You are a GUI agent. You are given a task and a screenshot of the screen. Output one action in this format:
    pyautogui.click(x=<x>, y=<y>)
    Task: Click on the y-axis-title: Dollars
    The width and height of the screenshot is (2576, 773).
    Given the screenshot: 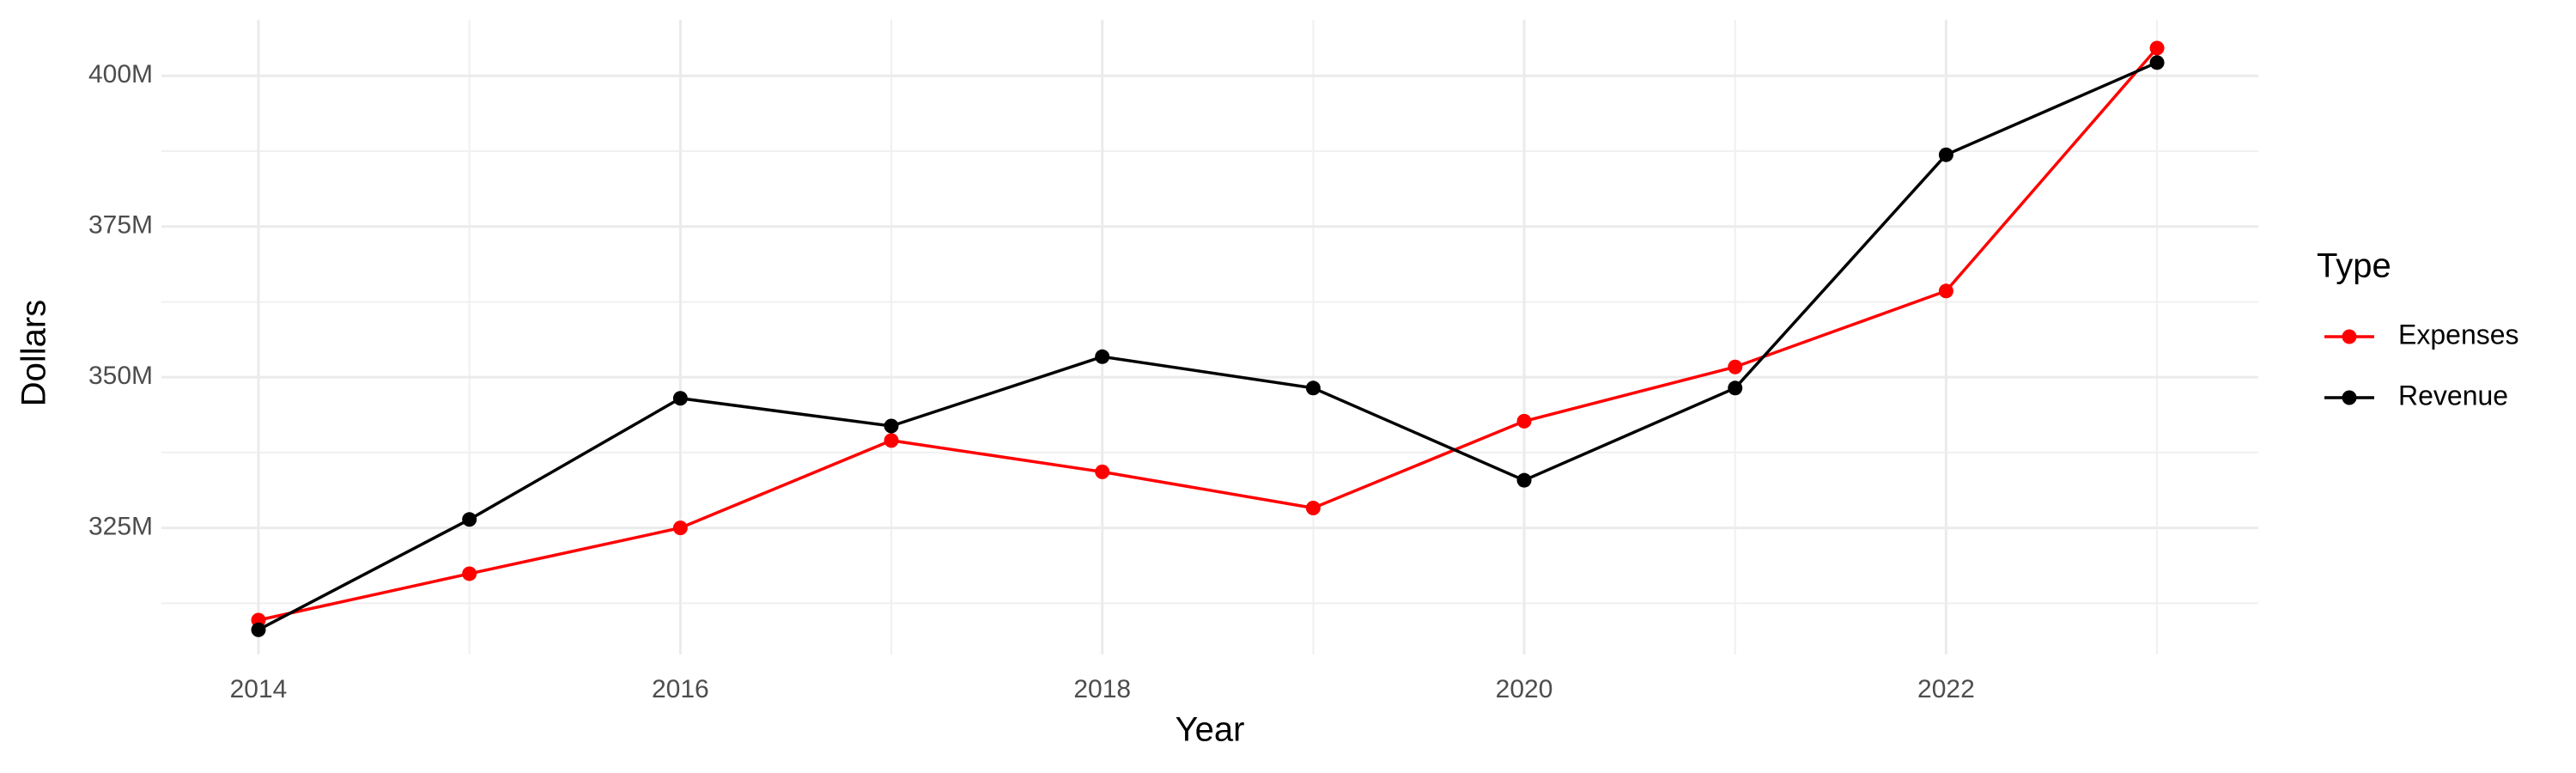 What is the action you would take?
    pyautogui.click(x=34, y=353)
    